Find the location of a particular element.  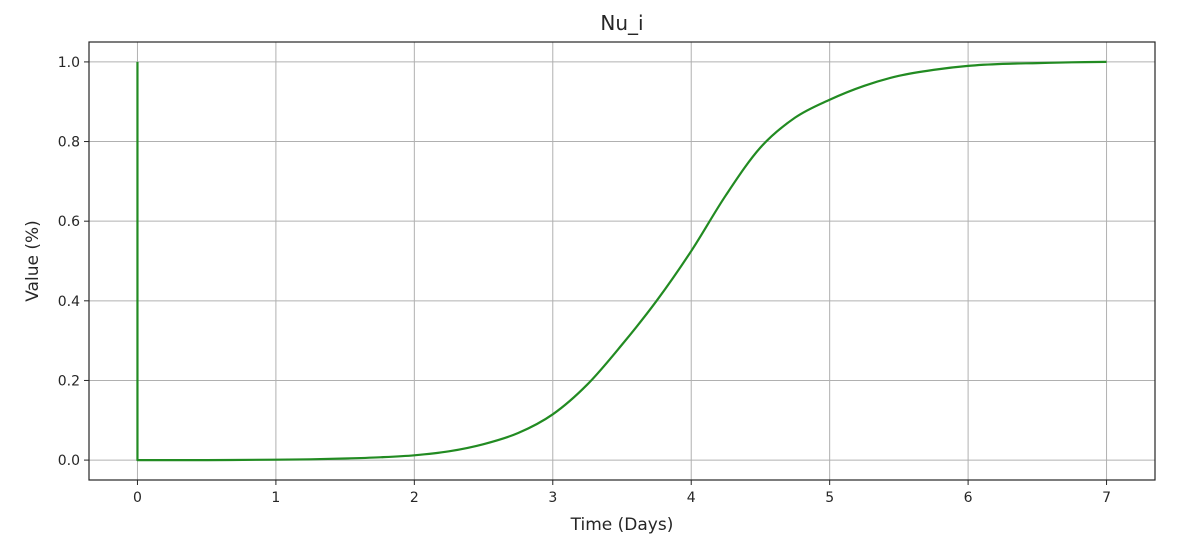

x-tick-label: 7 is located at coordinates (1106, 498).